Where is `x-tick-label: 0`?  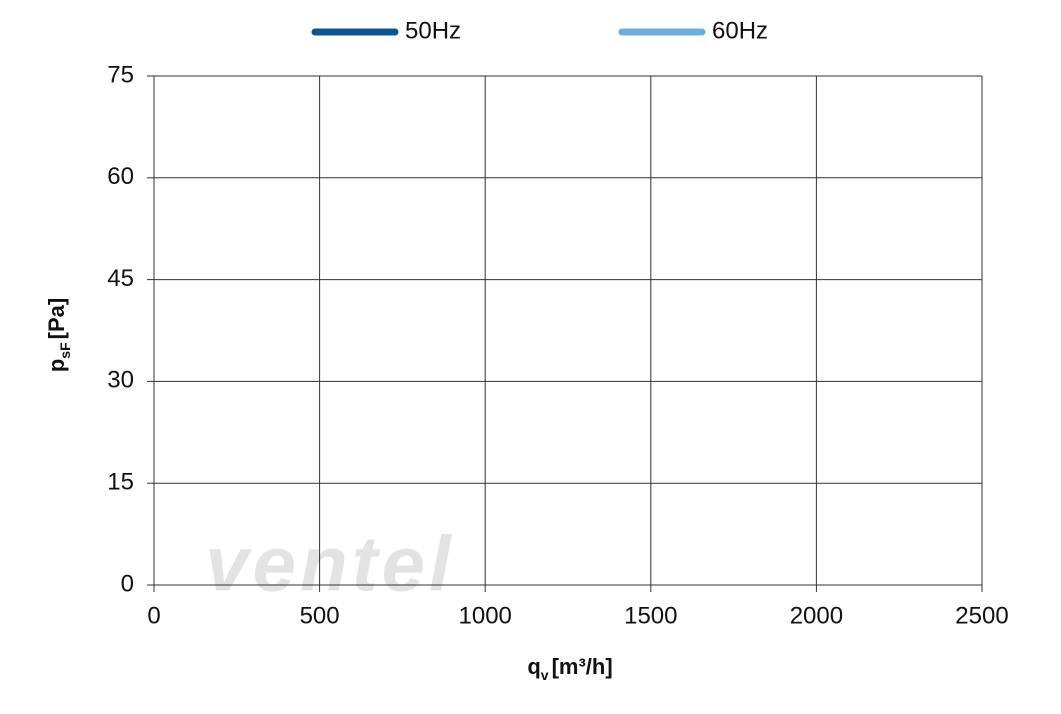
x-tick-label: 0 is located at coordinates (153, 615).